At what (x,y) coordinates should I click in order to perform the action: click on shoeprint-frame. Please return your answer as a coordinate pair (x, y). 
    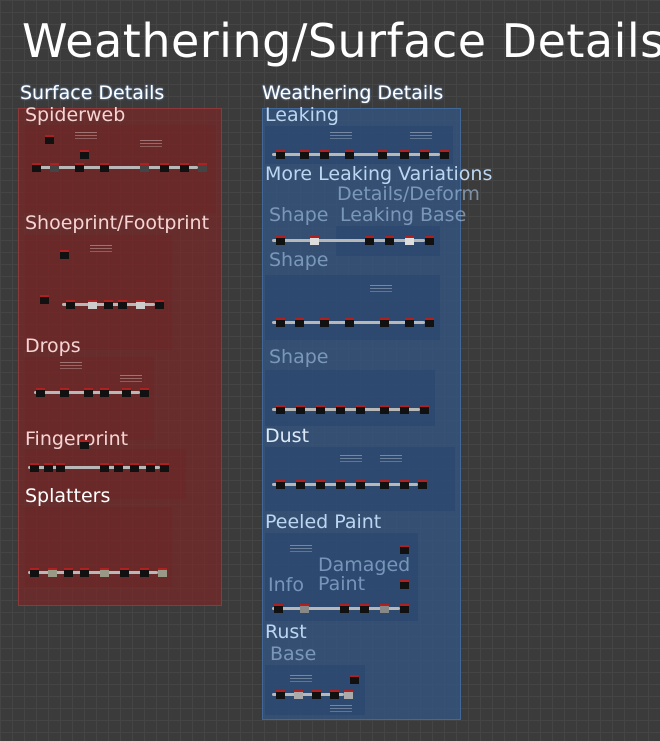
    Looking at the image, I should click on (98, 292).